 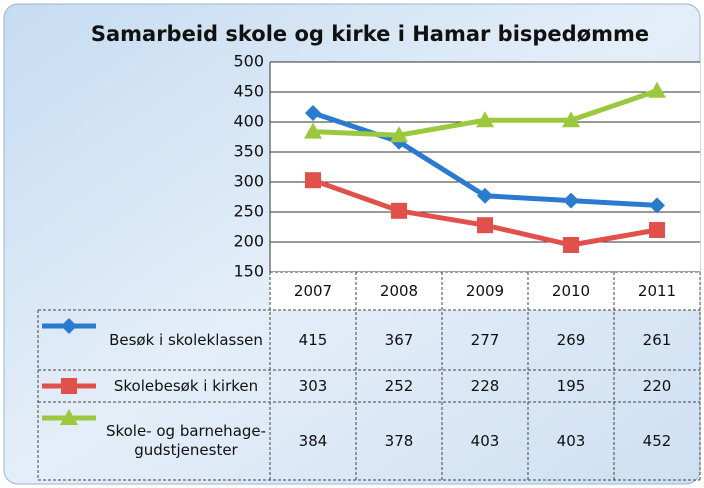 I want to click on x-tick-label: 2008, so click(x=399, y=290).